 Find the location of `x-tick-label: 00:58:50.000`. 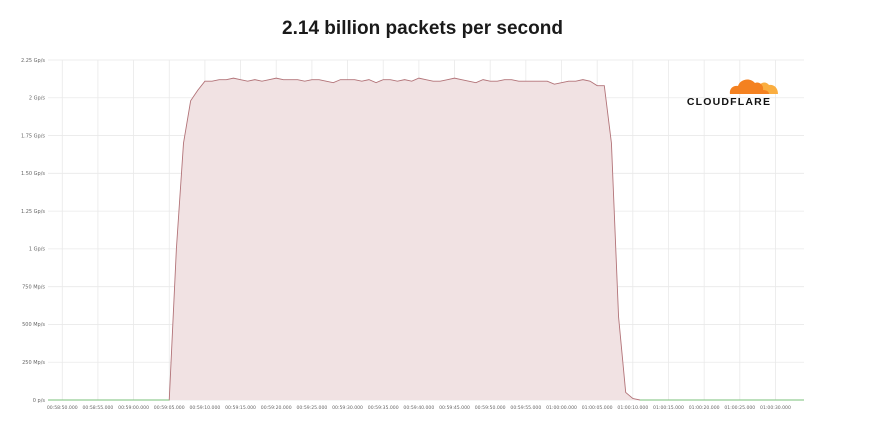

x-tick-label: 00:58:50.000 is located at coordinates (62, 408).